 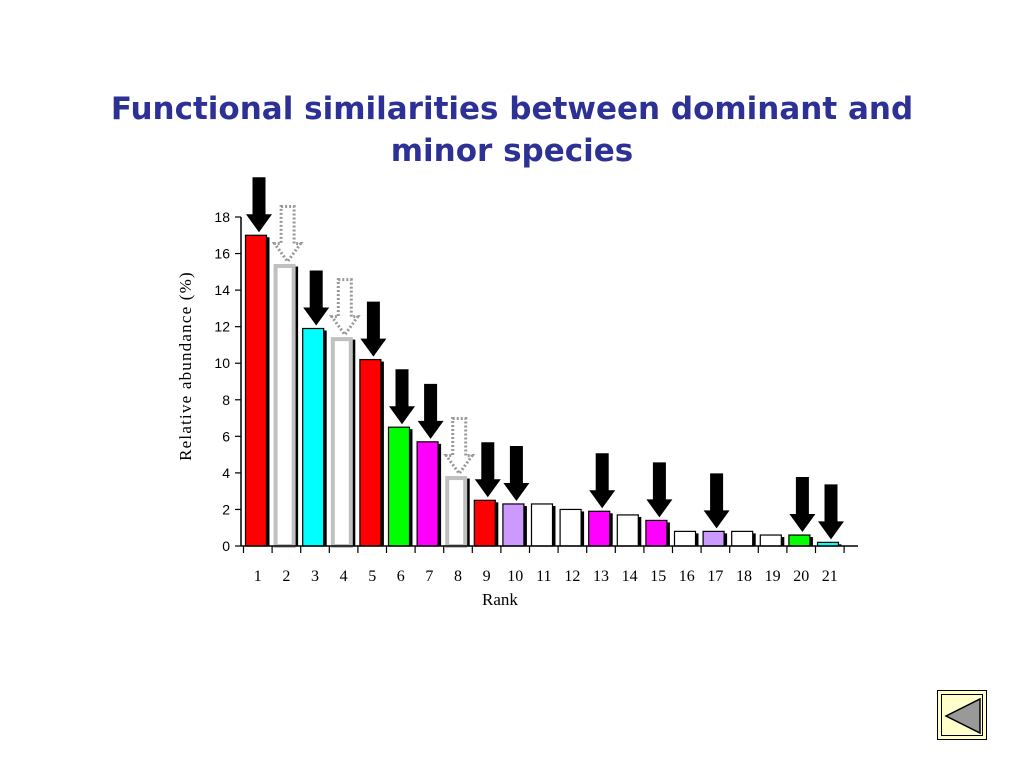 I want to click on y-tick-label: 12, so click(x=222, y=327).